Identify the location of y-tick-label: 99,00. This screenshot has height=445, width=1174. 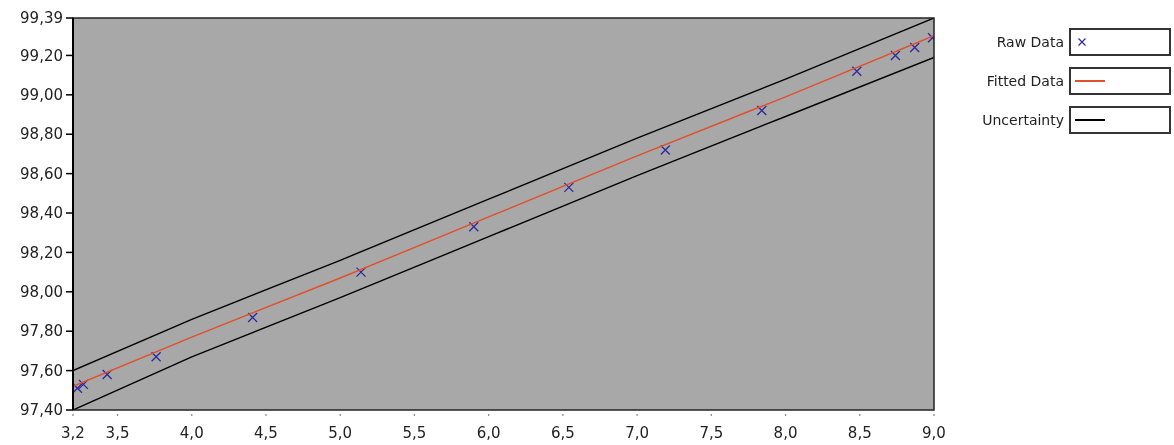
(41, 95).